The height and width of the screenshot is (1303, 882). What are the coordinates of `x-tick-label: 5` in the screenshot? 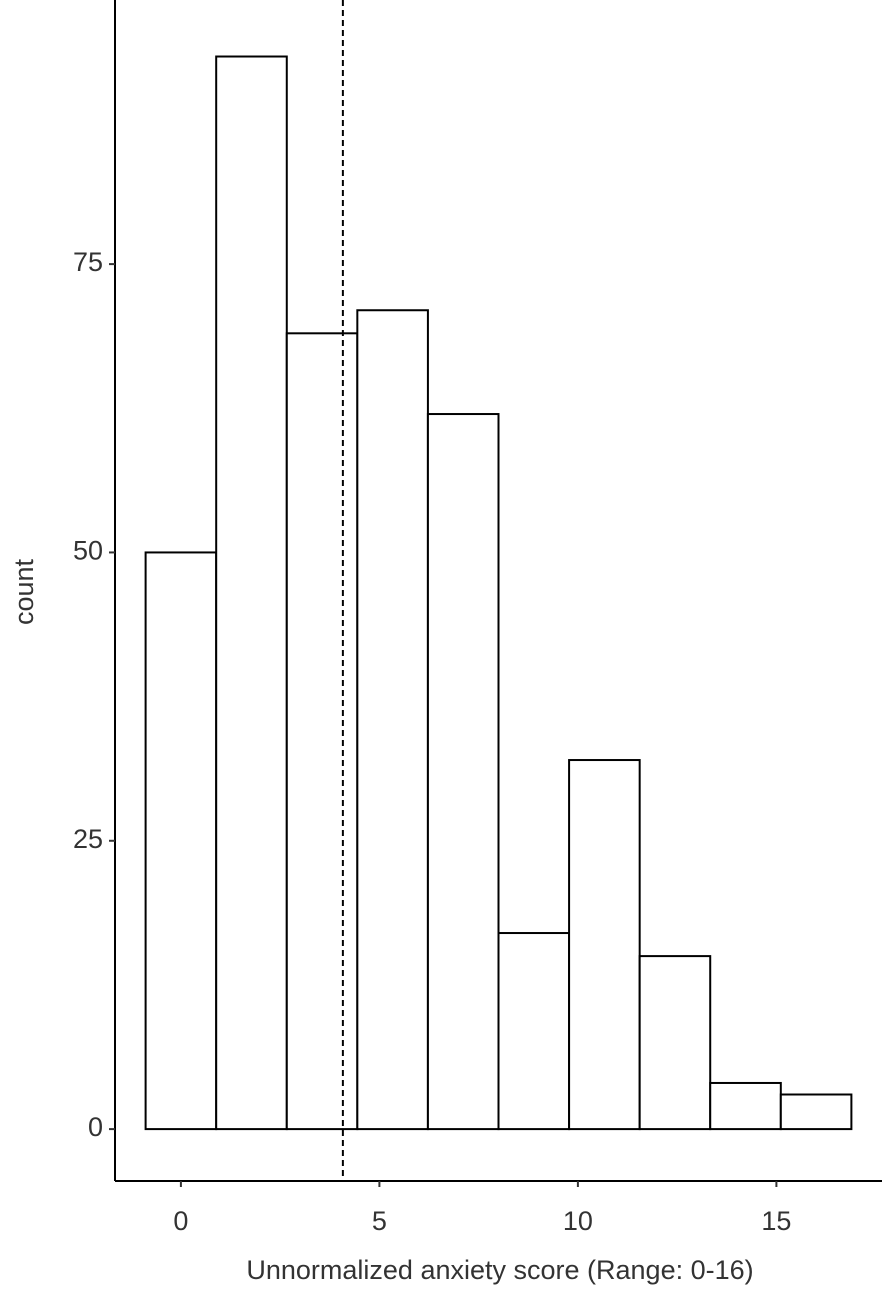 It's located at (379, 1221).